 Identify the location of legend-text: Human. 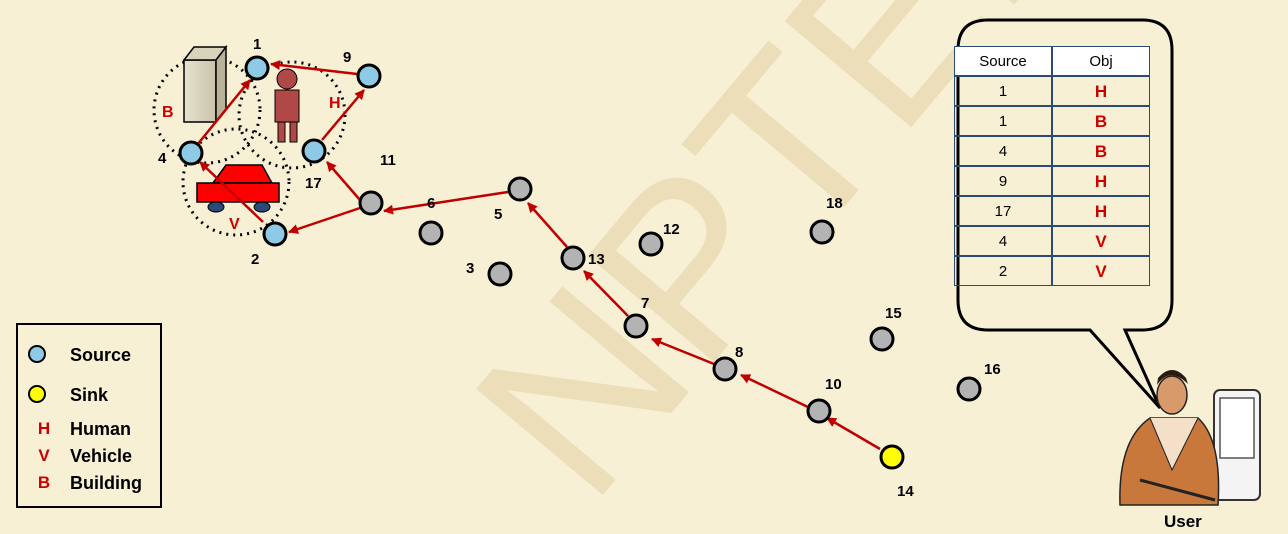
(101, 429).